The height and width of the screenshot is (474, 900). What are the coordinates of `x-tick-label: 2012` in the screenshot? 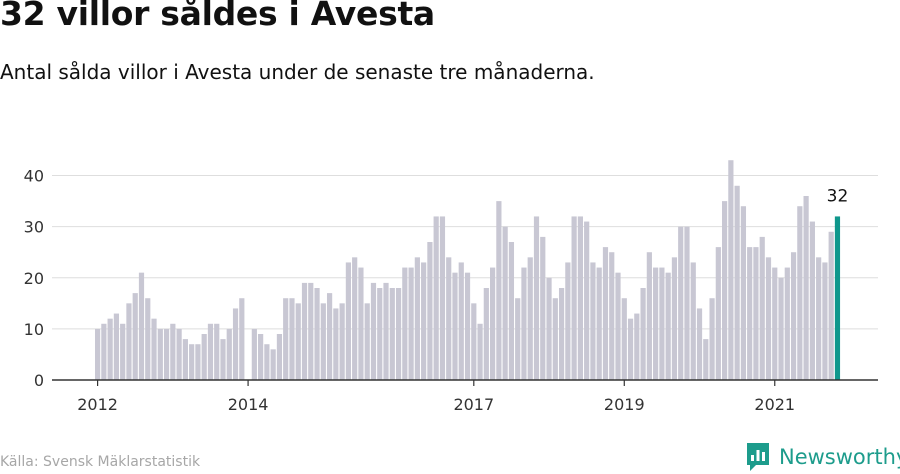 It's located at (97, 404).